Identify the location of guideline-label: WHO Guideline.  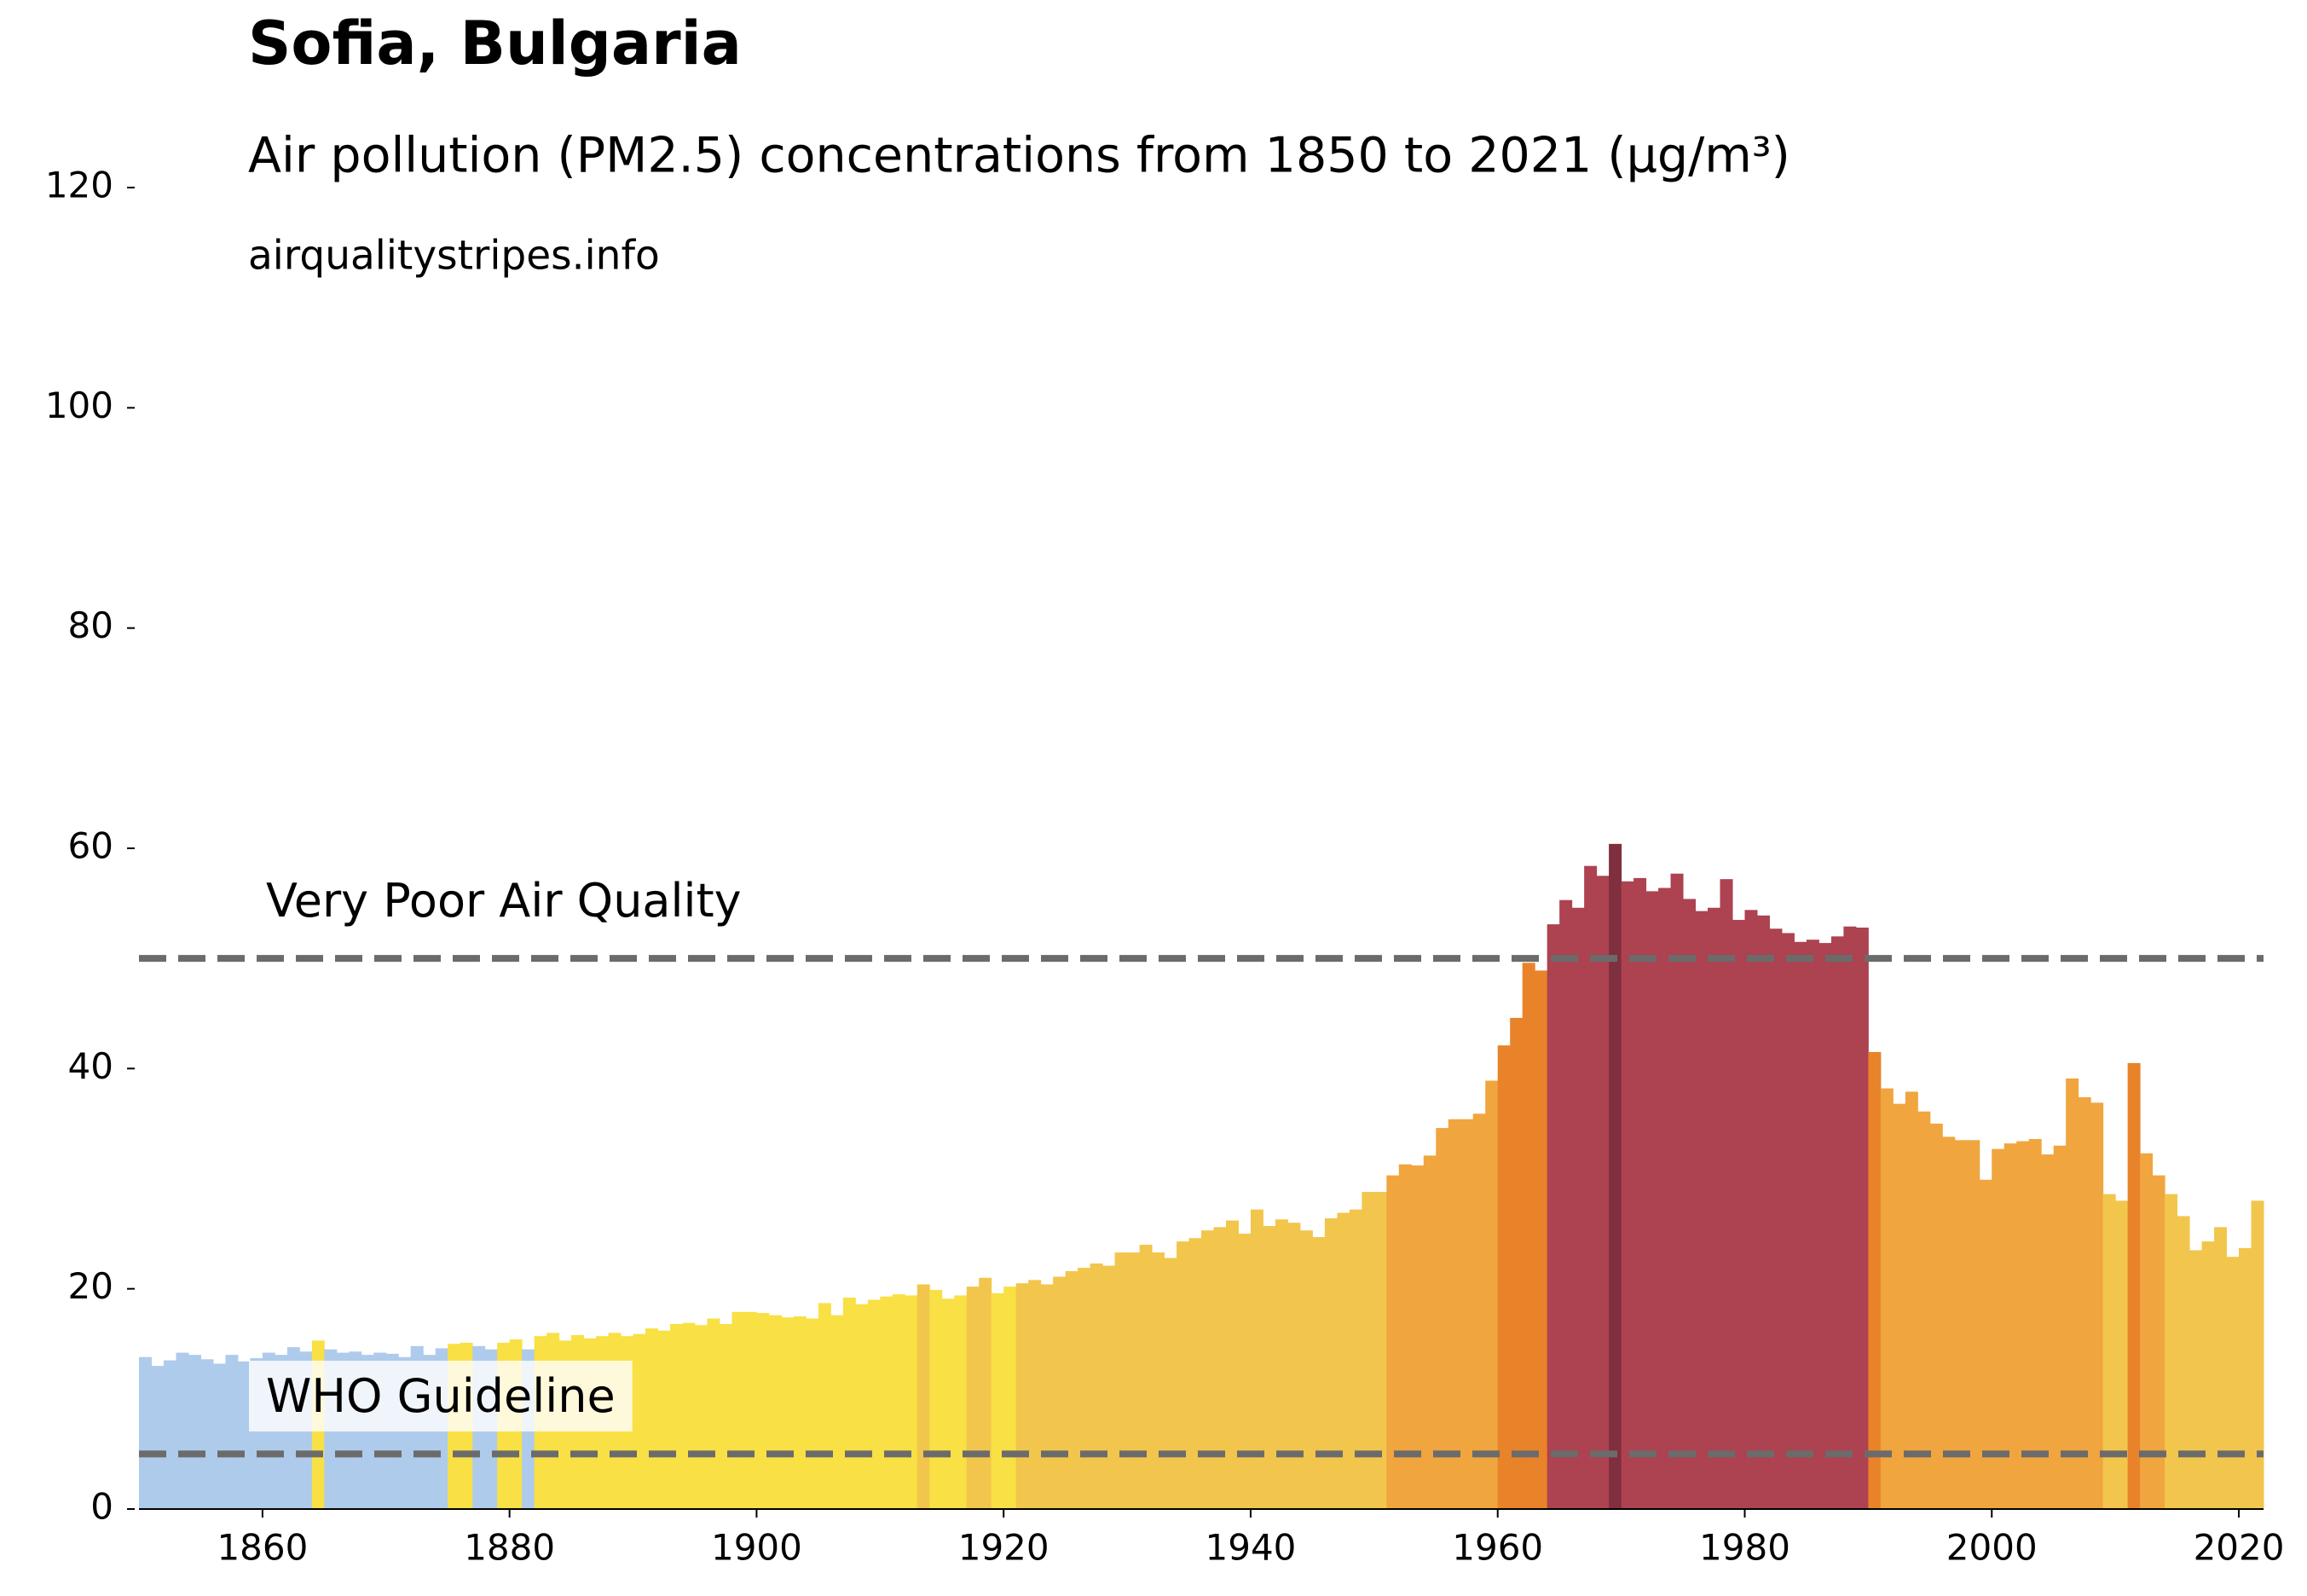
(441, 1396).